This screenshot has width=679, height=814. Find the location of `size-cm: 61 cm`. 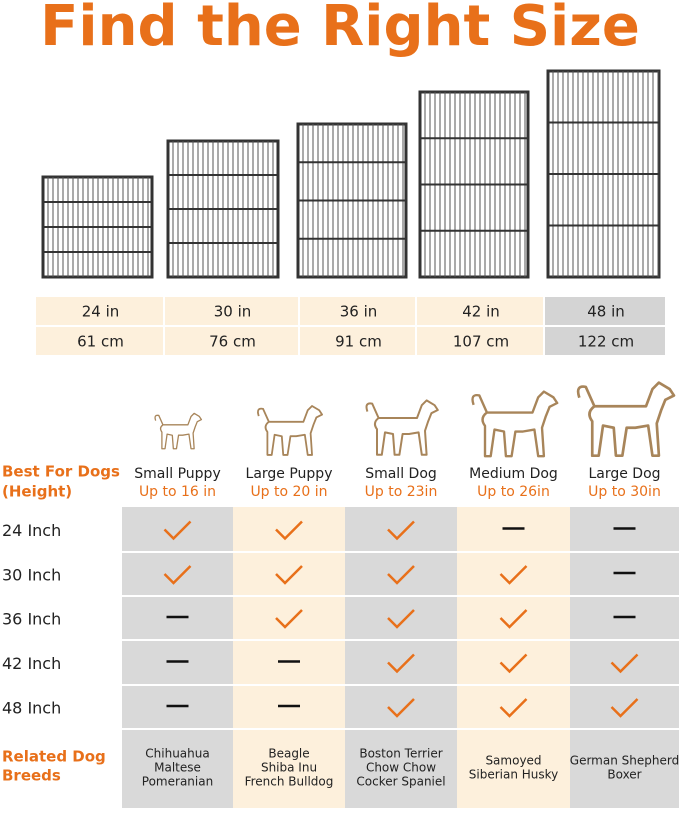

size-cm: 61 cm is located at coordinates (100, 342).